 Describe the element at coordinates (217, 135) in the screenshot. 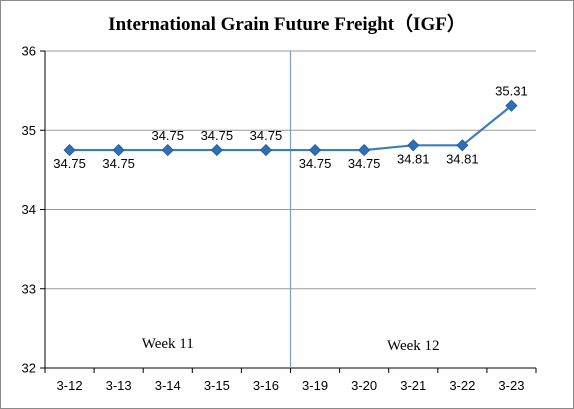

I see `data-label-3-15: 34.75` at that location.